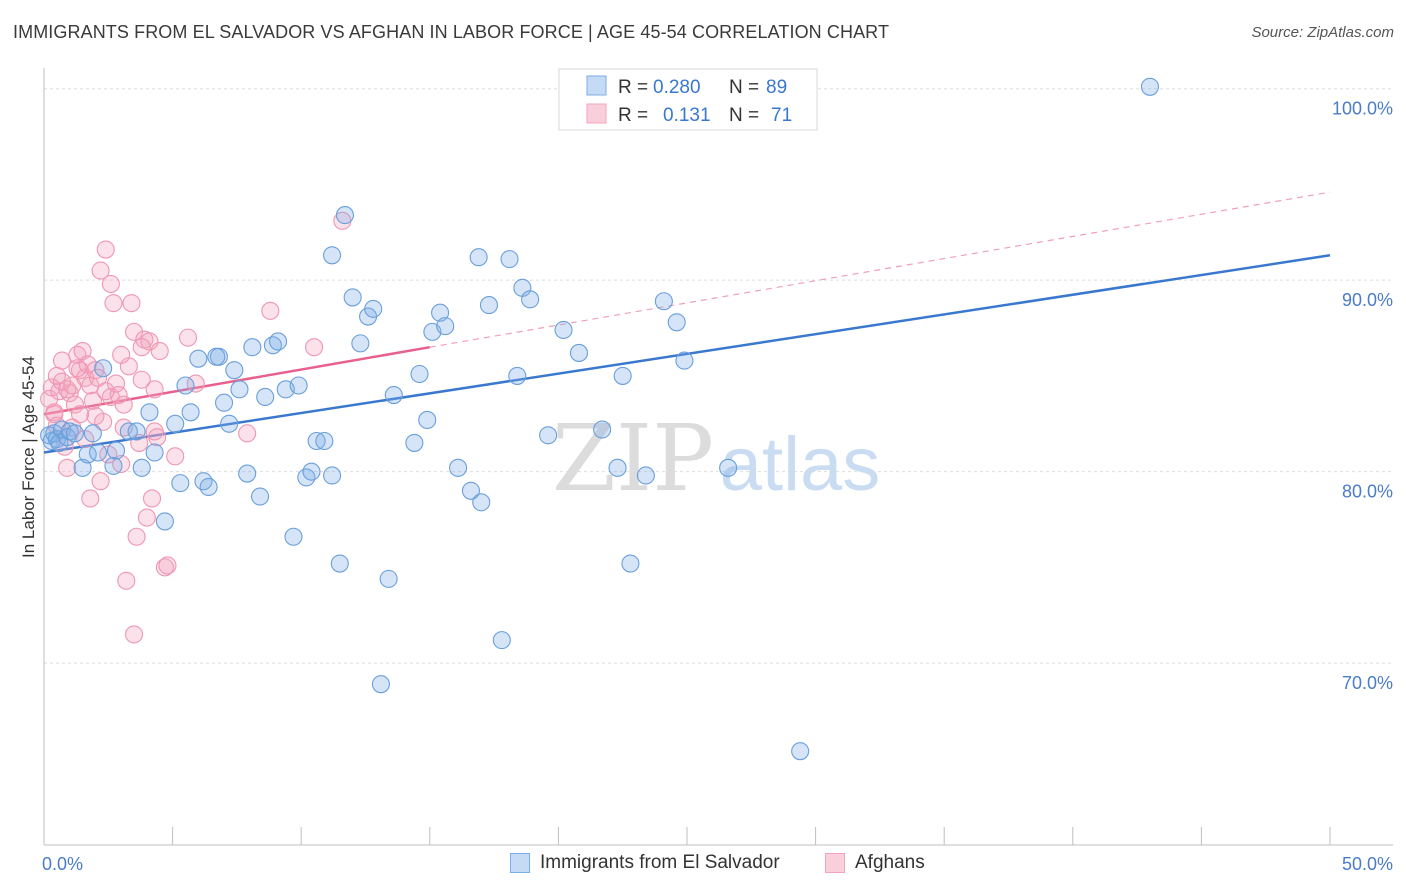 This screenshot has height=892, width=1406. I want to click on legend-r-label-2: R =, so click(633, 115).